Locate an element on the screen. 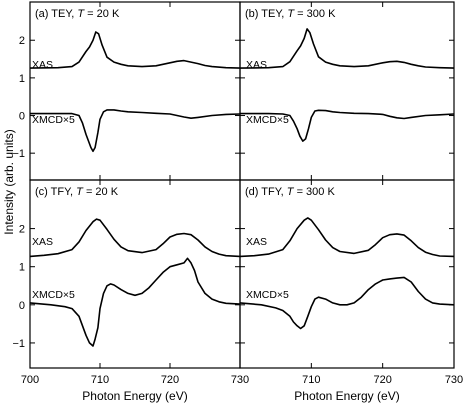 Image resolution: width=468 pixels, height=405 pixels. x-axis-title: Photon Energy (eV) is located at coordinates (134, 396).